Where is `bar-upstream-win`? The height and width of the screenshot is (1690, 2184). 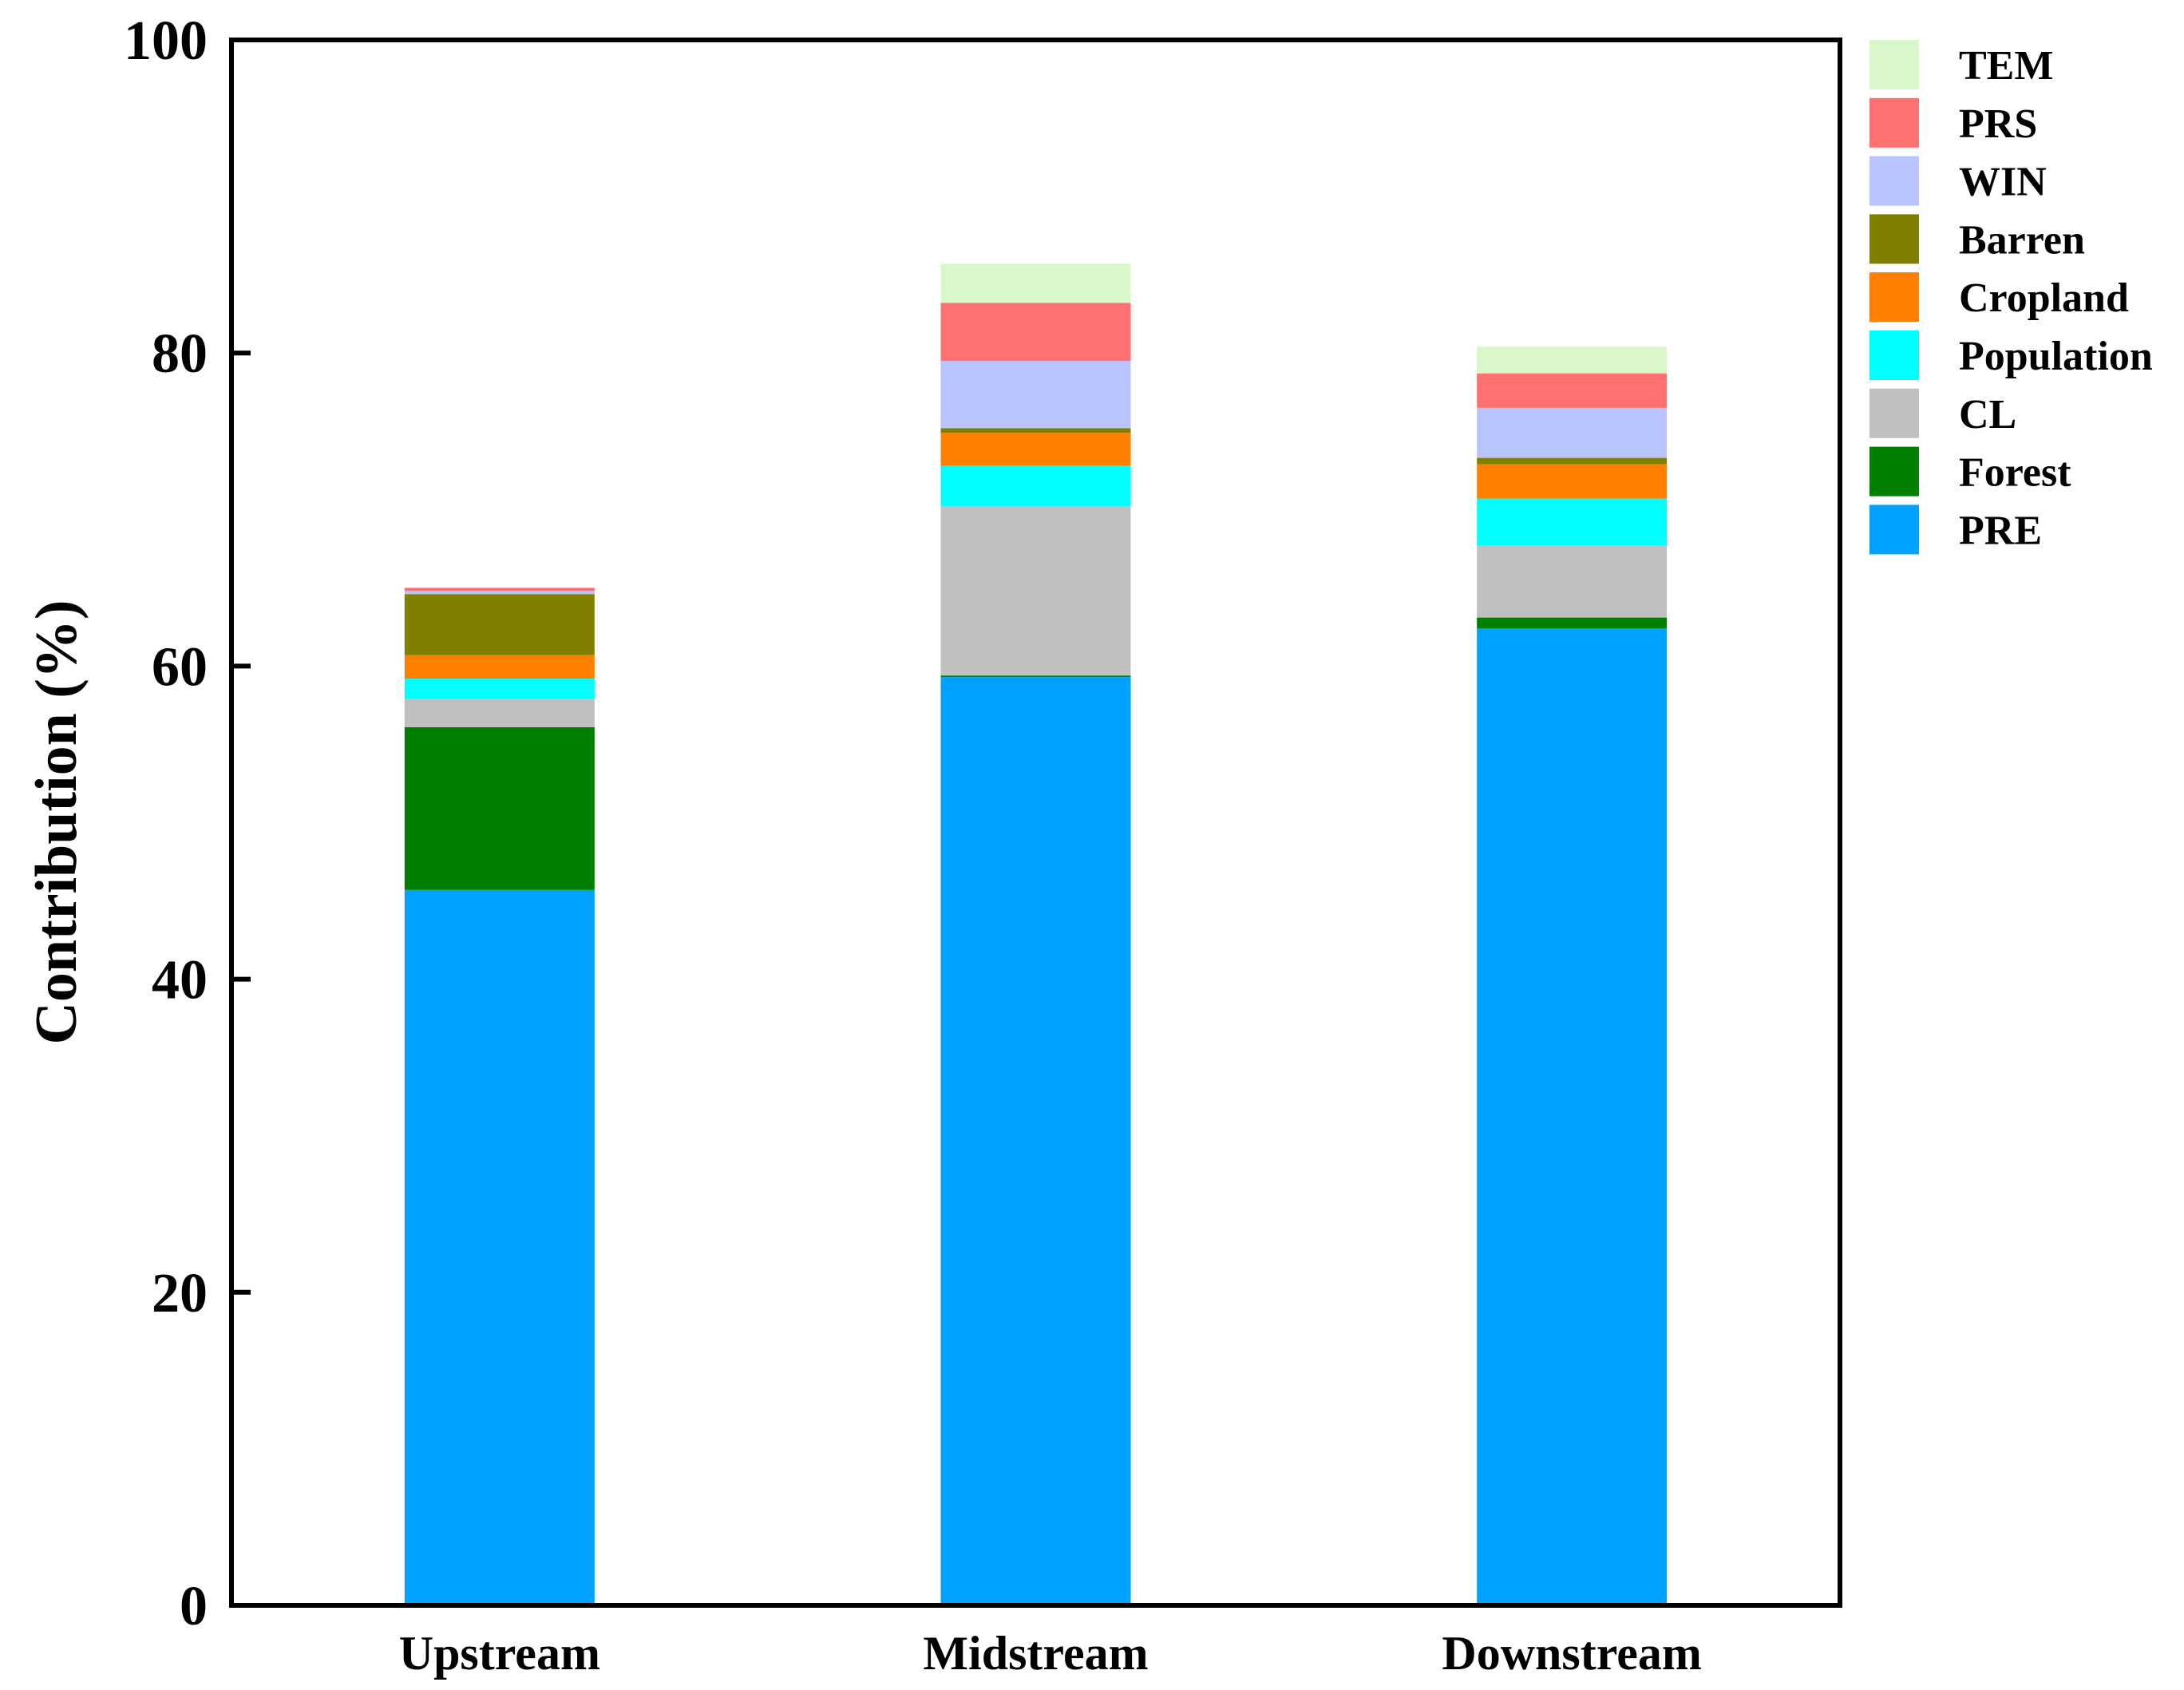 bar-upstream-win is located at coordinates (500, 593).